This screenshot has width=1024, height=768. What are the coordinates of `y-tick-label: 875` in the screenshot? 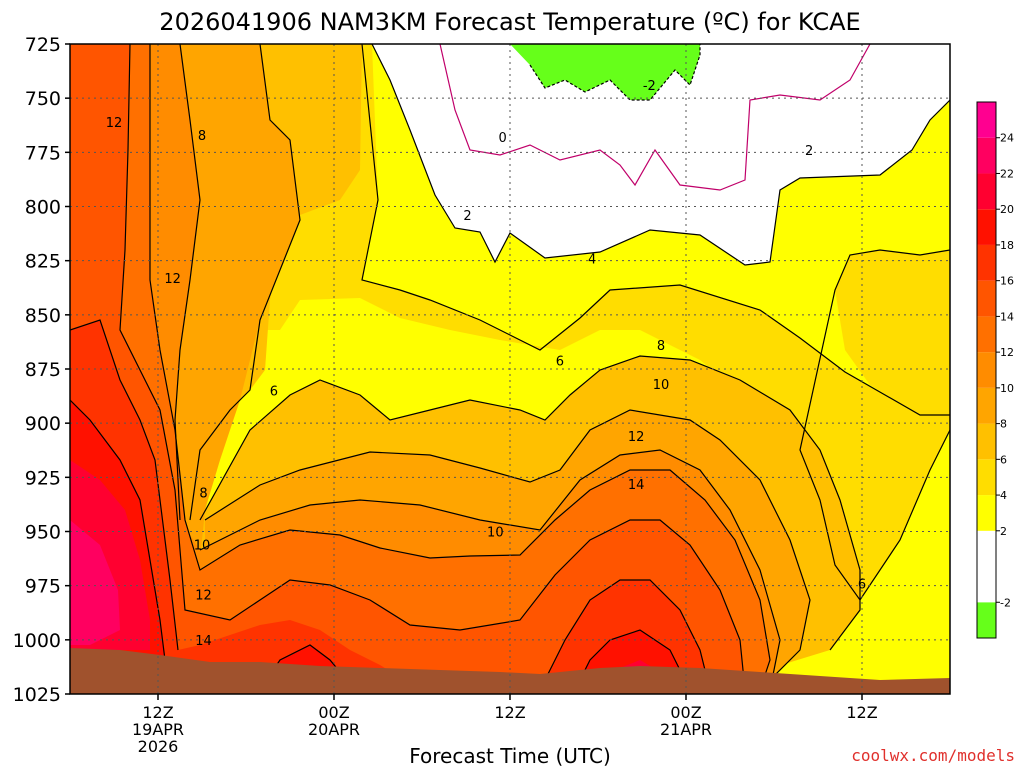 It's located at (43, 370).